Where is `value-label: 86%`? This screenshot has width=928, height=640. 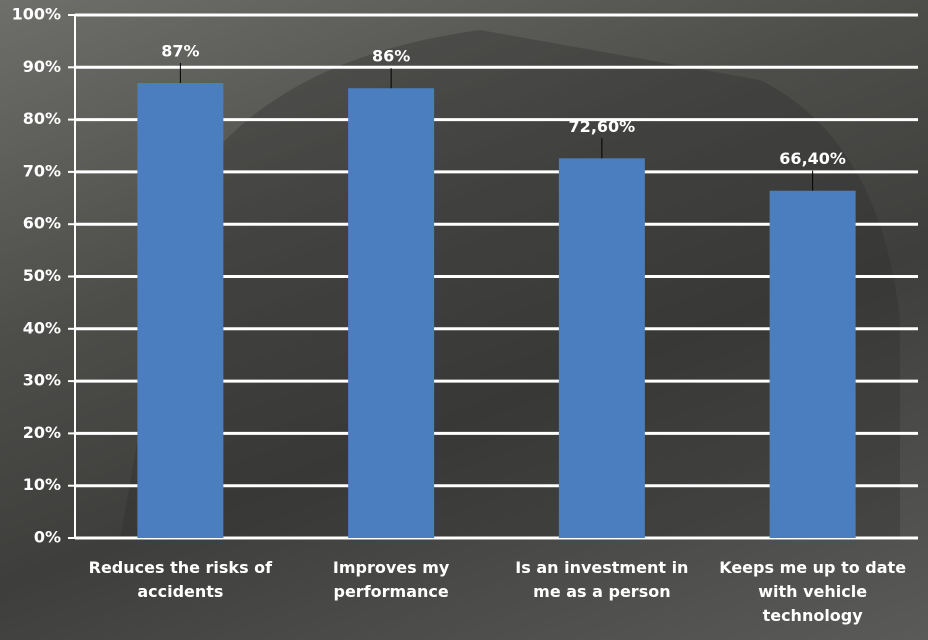
value-label: 86% is located at coordinates (391, 56).